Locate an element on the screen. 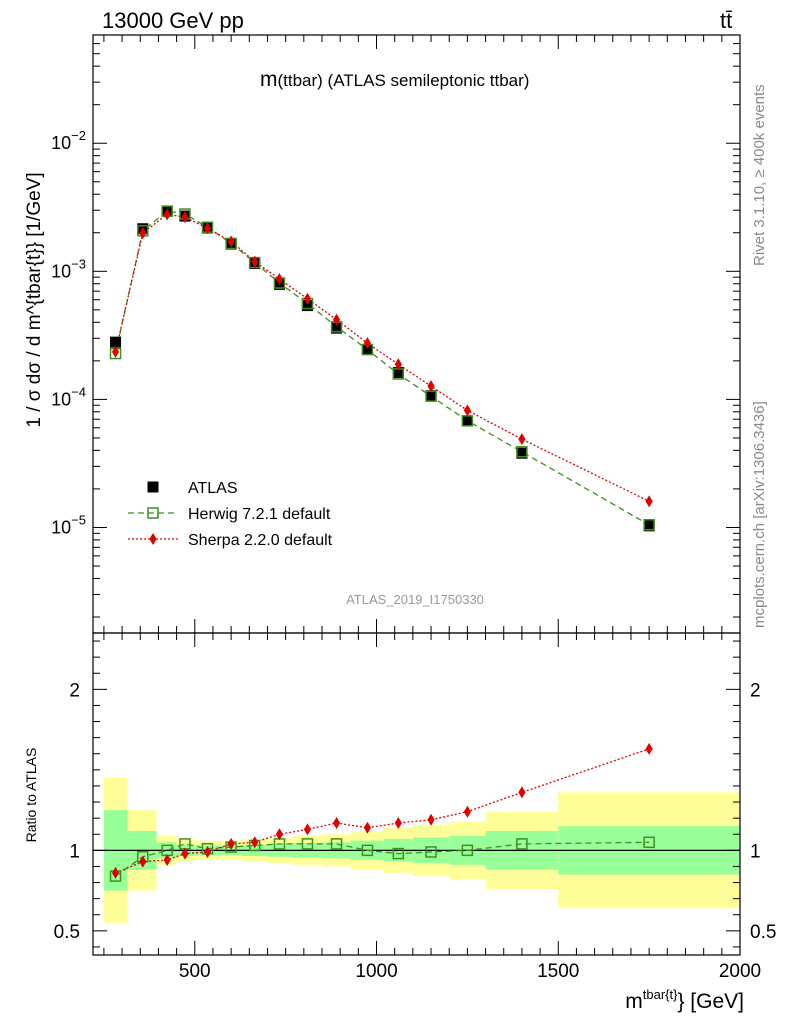 This screenshot has width=786, height=1024. ratio-ytick-label-right: 2 is located at coordinates (755, 690).